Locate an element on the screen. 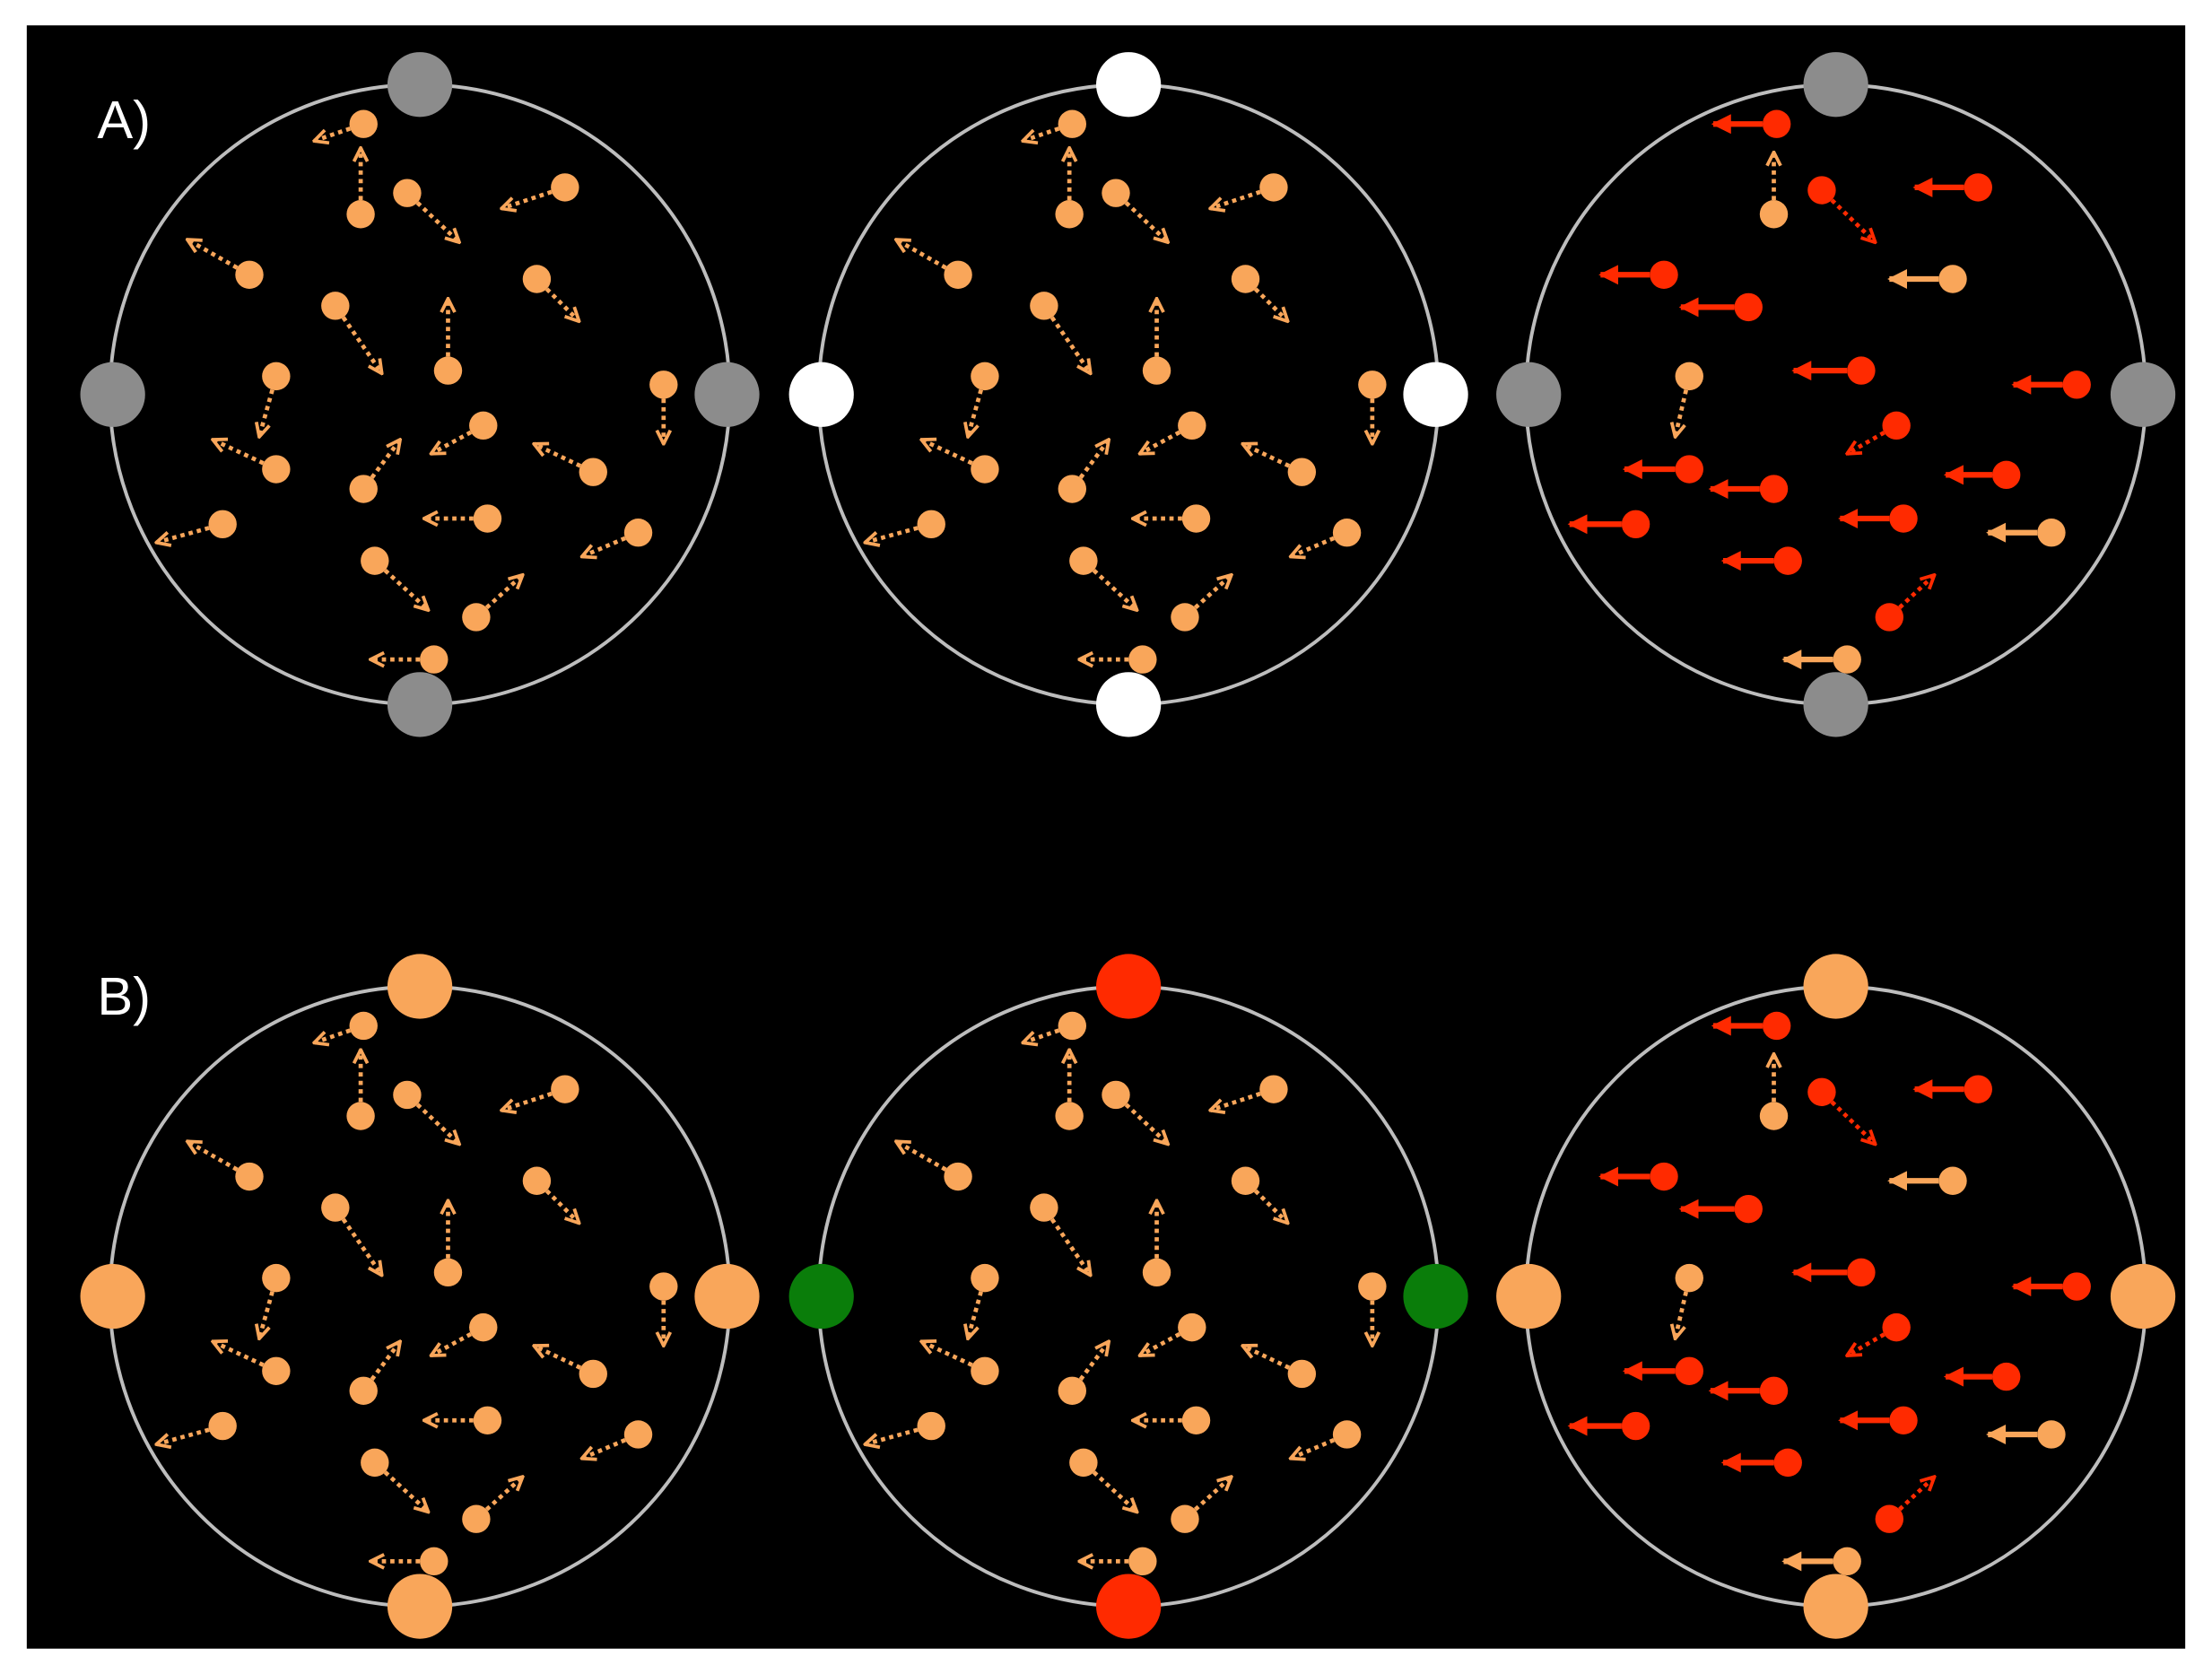  panel-label: A) is located at coordinates (124, 120).